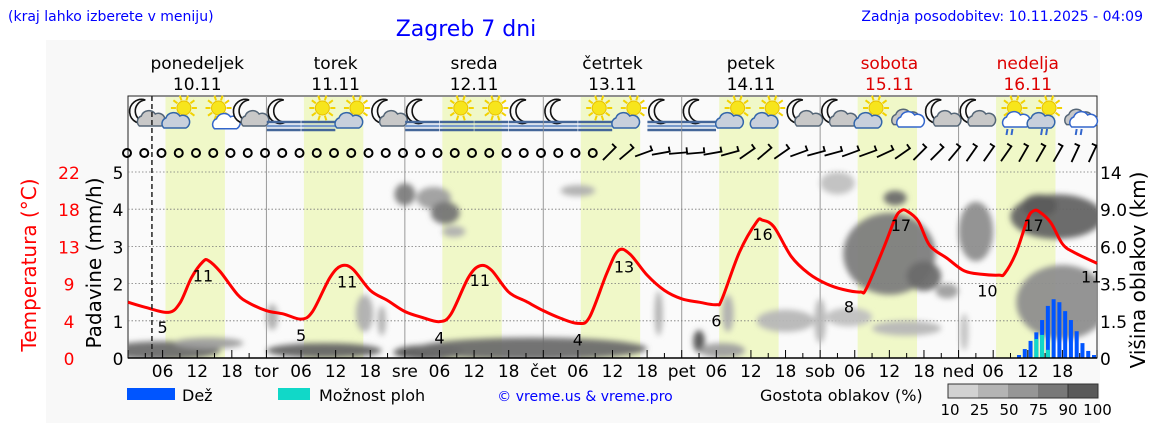  What do you see at coordinates (682, 372) in the screenshot?
I see `x-day-label: pet` at bounding box center [682, 372].